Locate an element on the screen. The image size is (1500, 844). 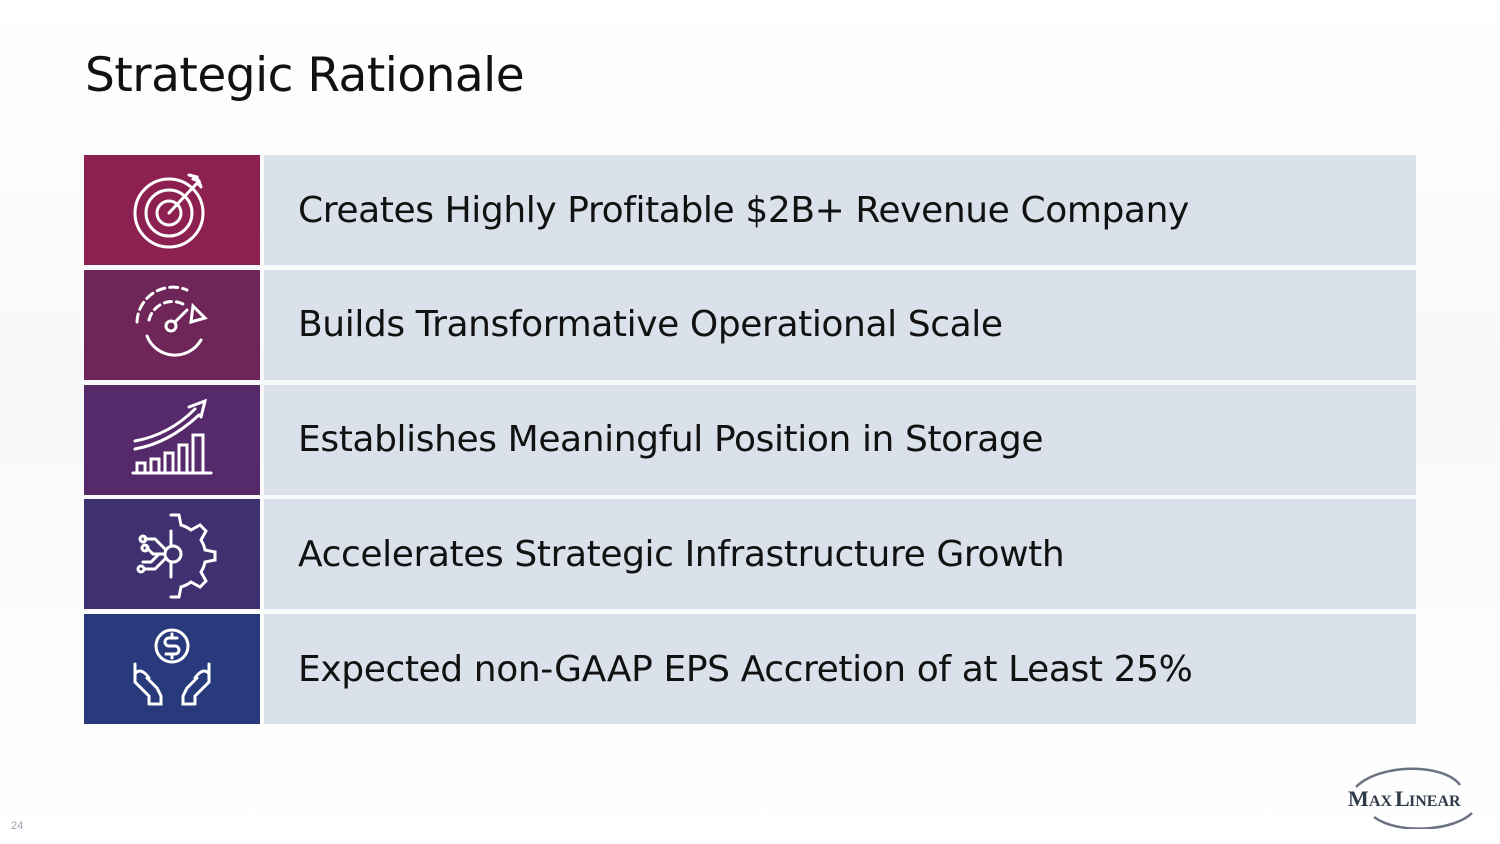
growth-chart-icon is located at coordinates (172, 439).